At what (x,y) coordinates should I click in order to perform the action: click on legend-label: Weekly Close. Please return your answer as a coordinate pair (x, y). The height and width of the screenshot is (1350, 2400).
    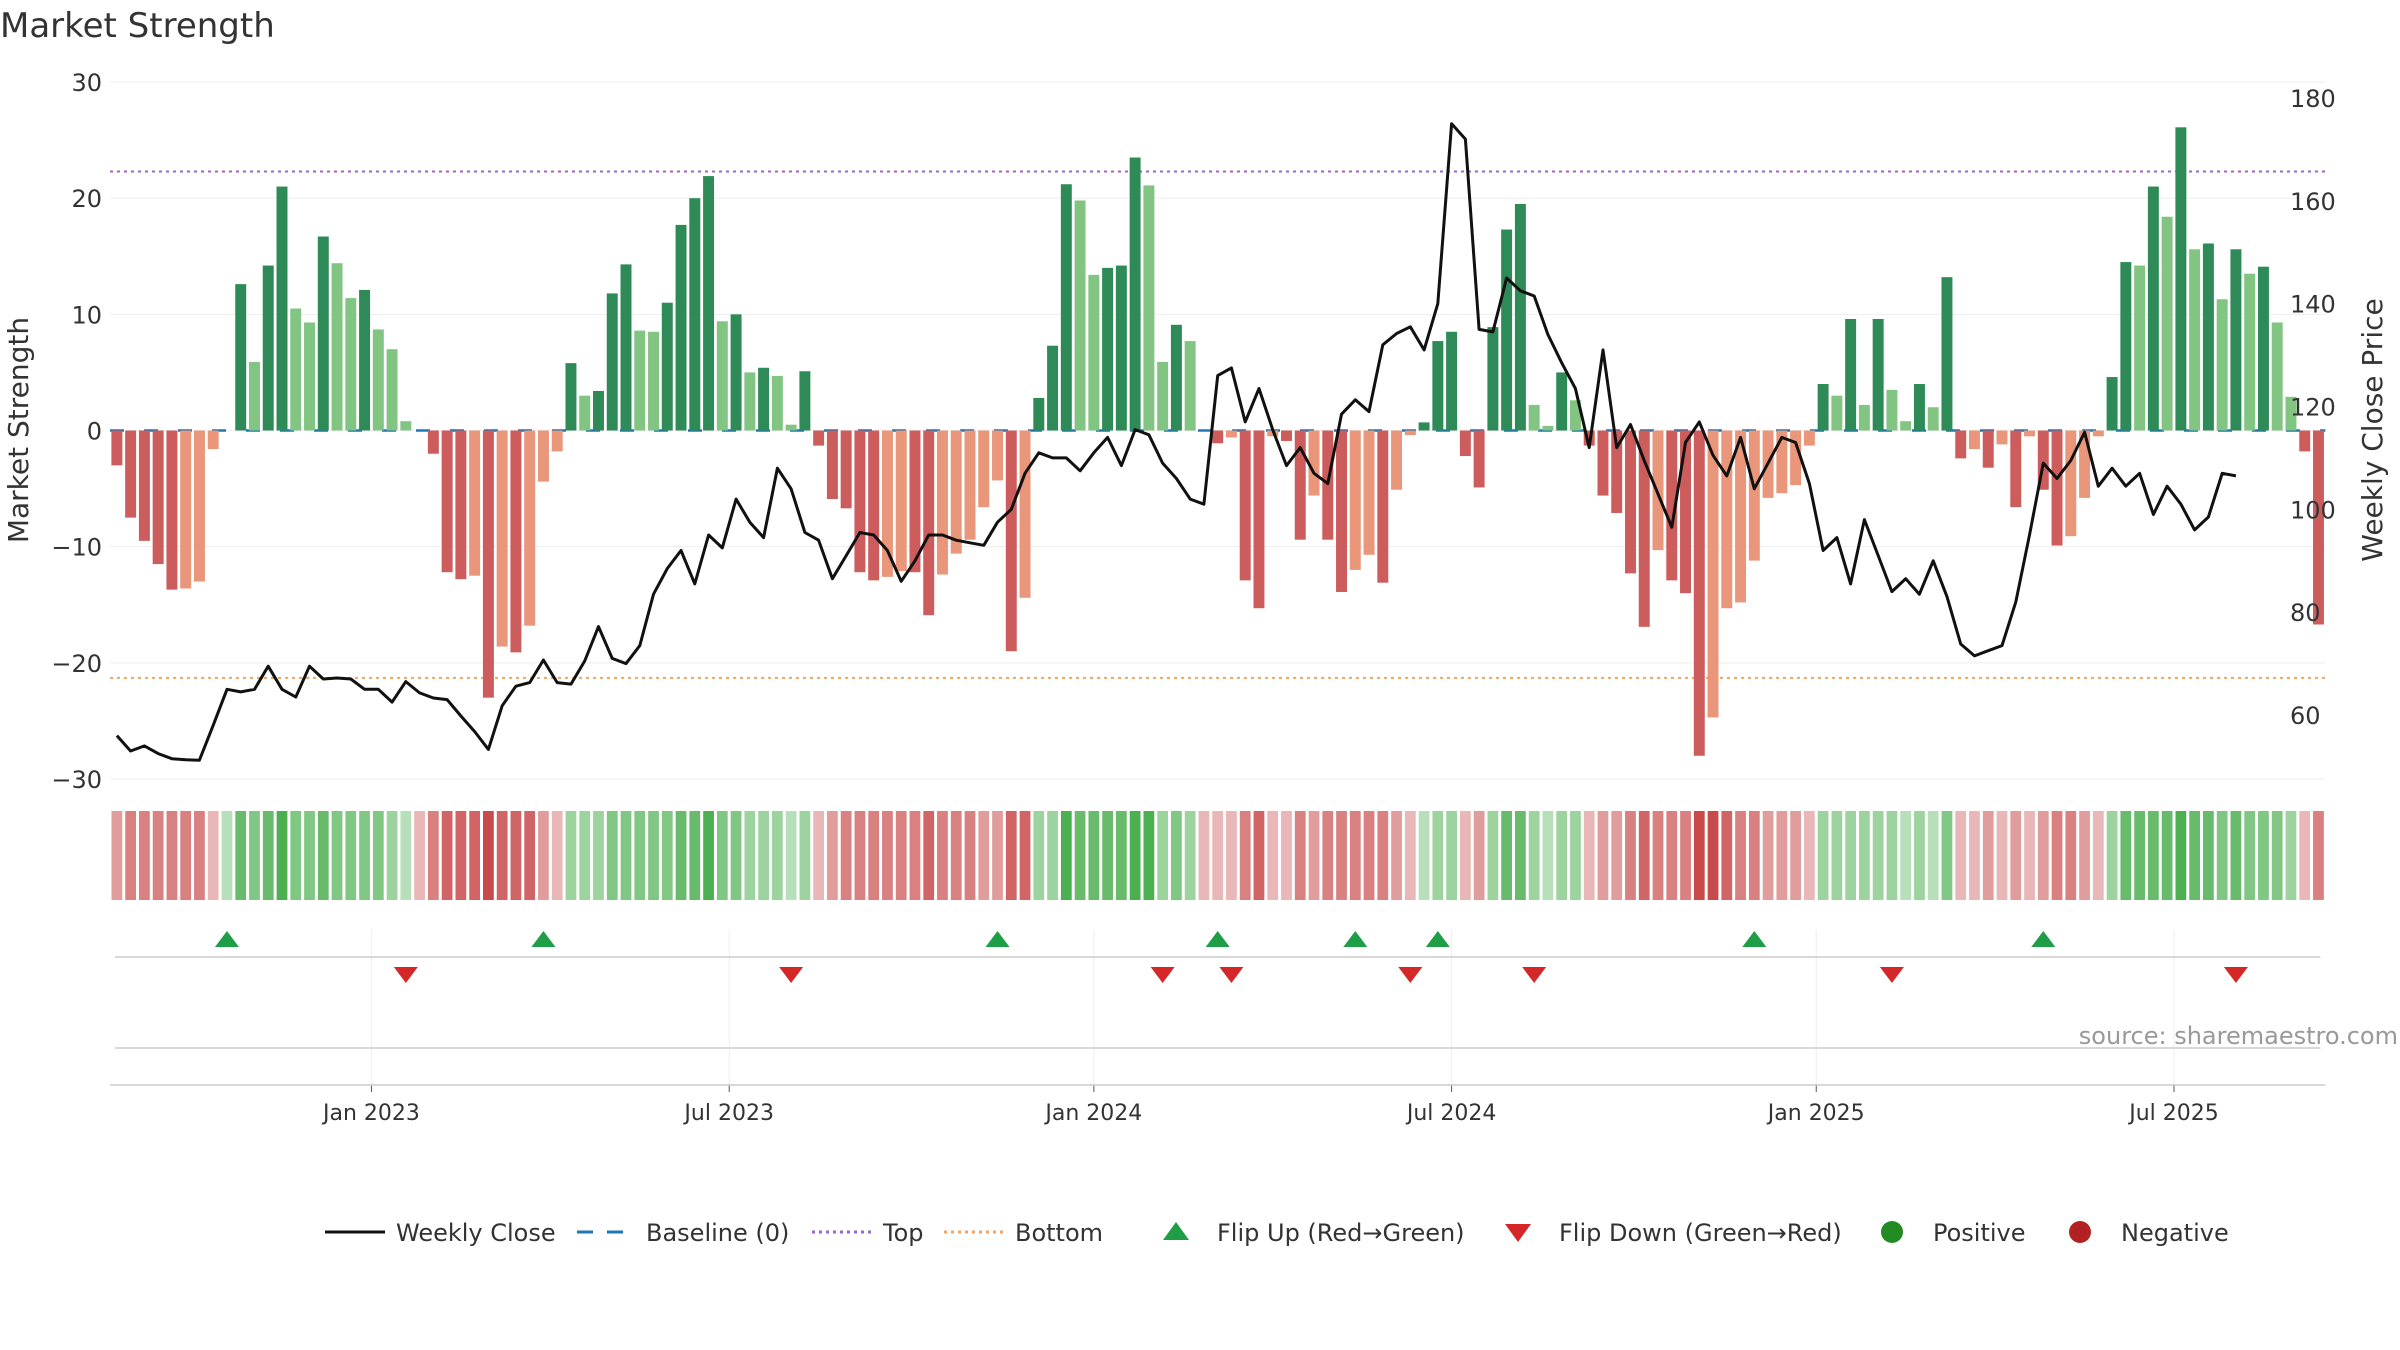
    Looking at the image, I should click on (476, 1233).